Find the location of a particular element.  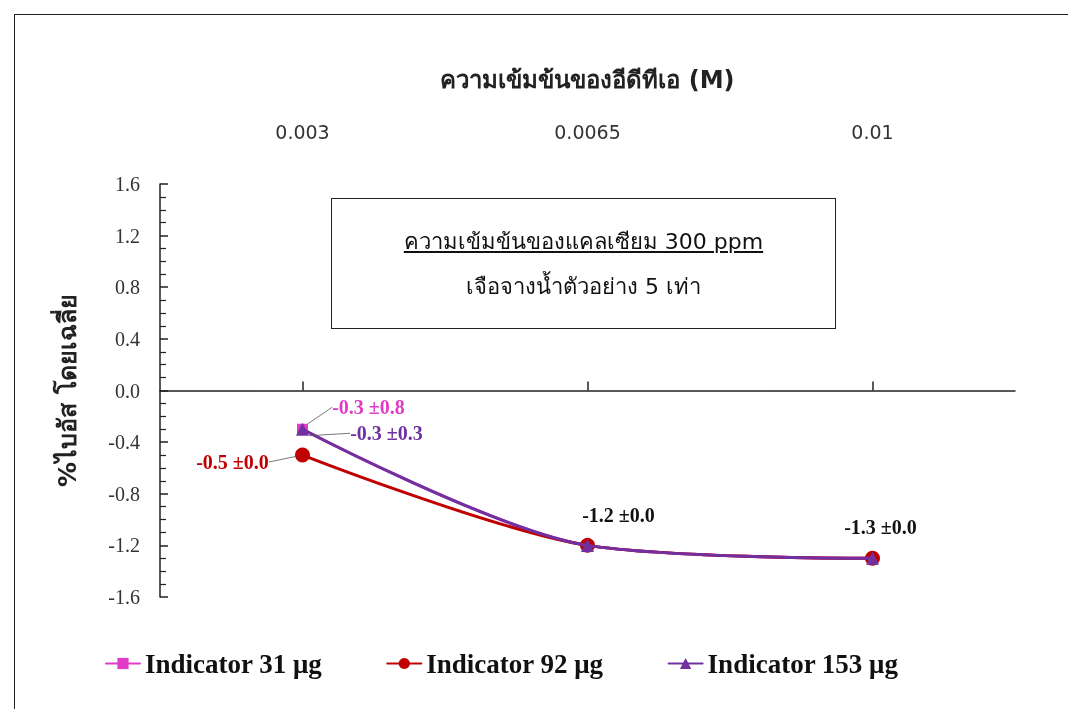

y-tick-label: -1.6 is located at coordinates (124, 597).